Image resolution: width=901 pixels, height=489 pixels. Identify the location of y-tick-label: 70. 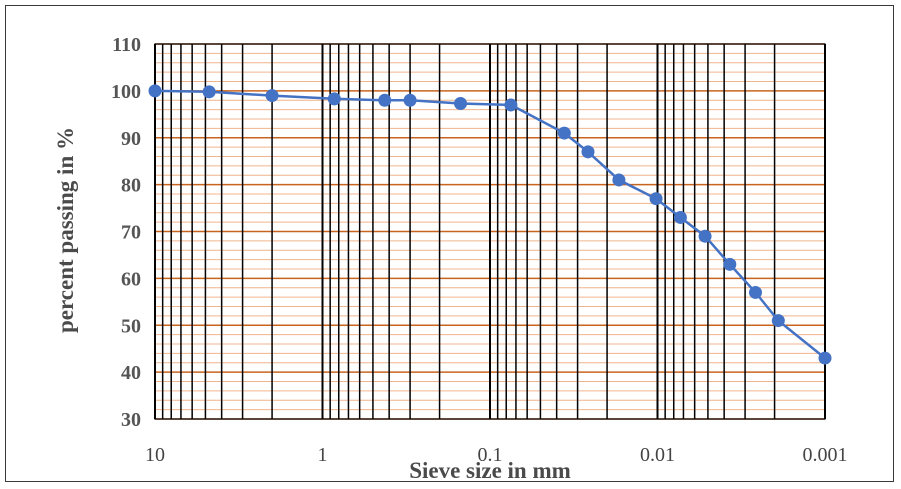
(131, 233).